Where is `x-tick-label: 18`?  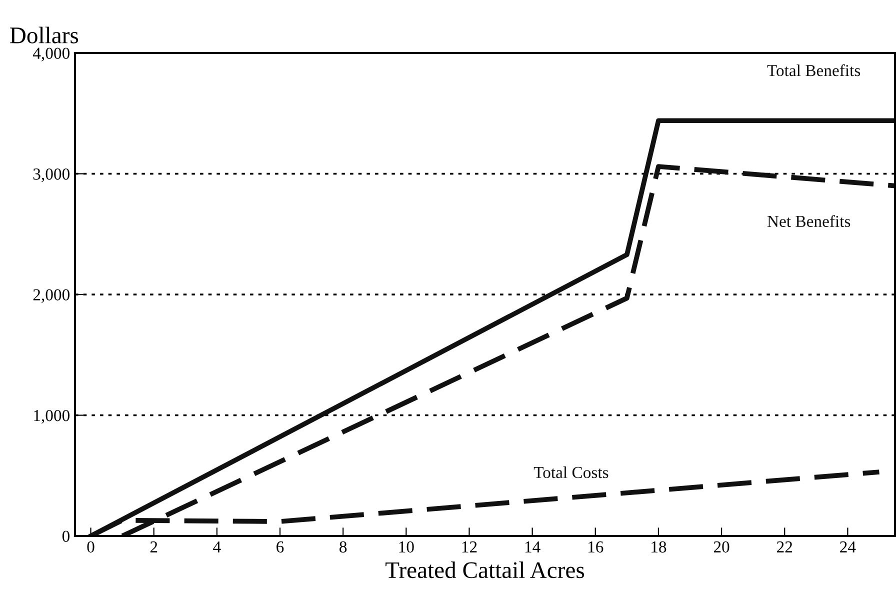 x-tick-label: 18 is located at coordinates (659, 547).